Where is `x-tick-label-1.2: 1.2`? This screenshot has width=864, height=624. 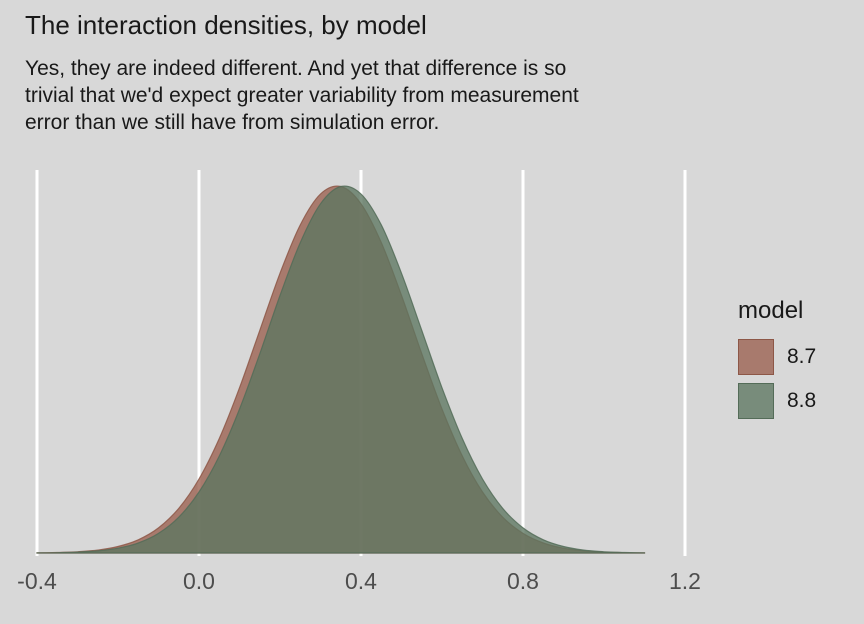
x-tick-label-1.2: 1.2 is located at coordinates (685, 581).